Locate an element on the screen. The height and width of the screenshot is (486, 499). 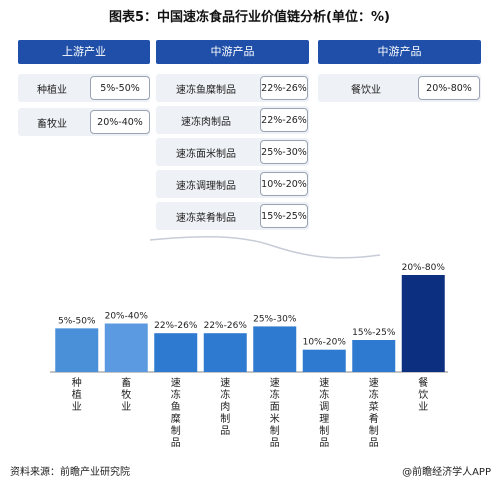
midstream-item: 速冻肉制品 22%-26% is located at coordinates (232, 120).